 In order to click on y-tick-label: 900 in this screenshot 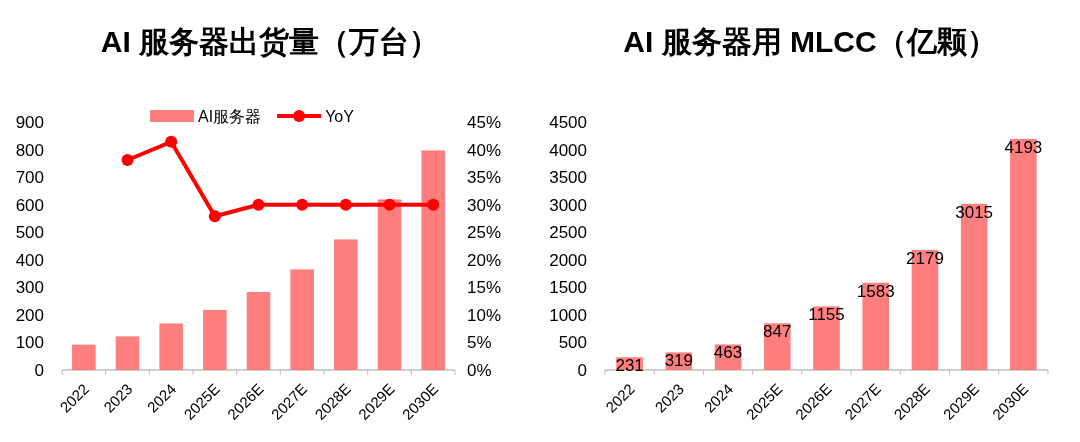, I will do `click(29, 122)`.